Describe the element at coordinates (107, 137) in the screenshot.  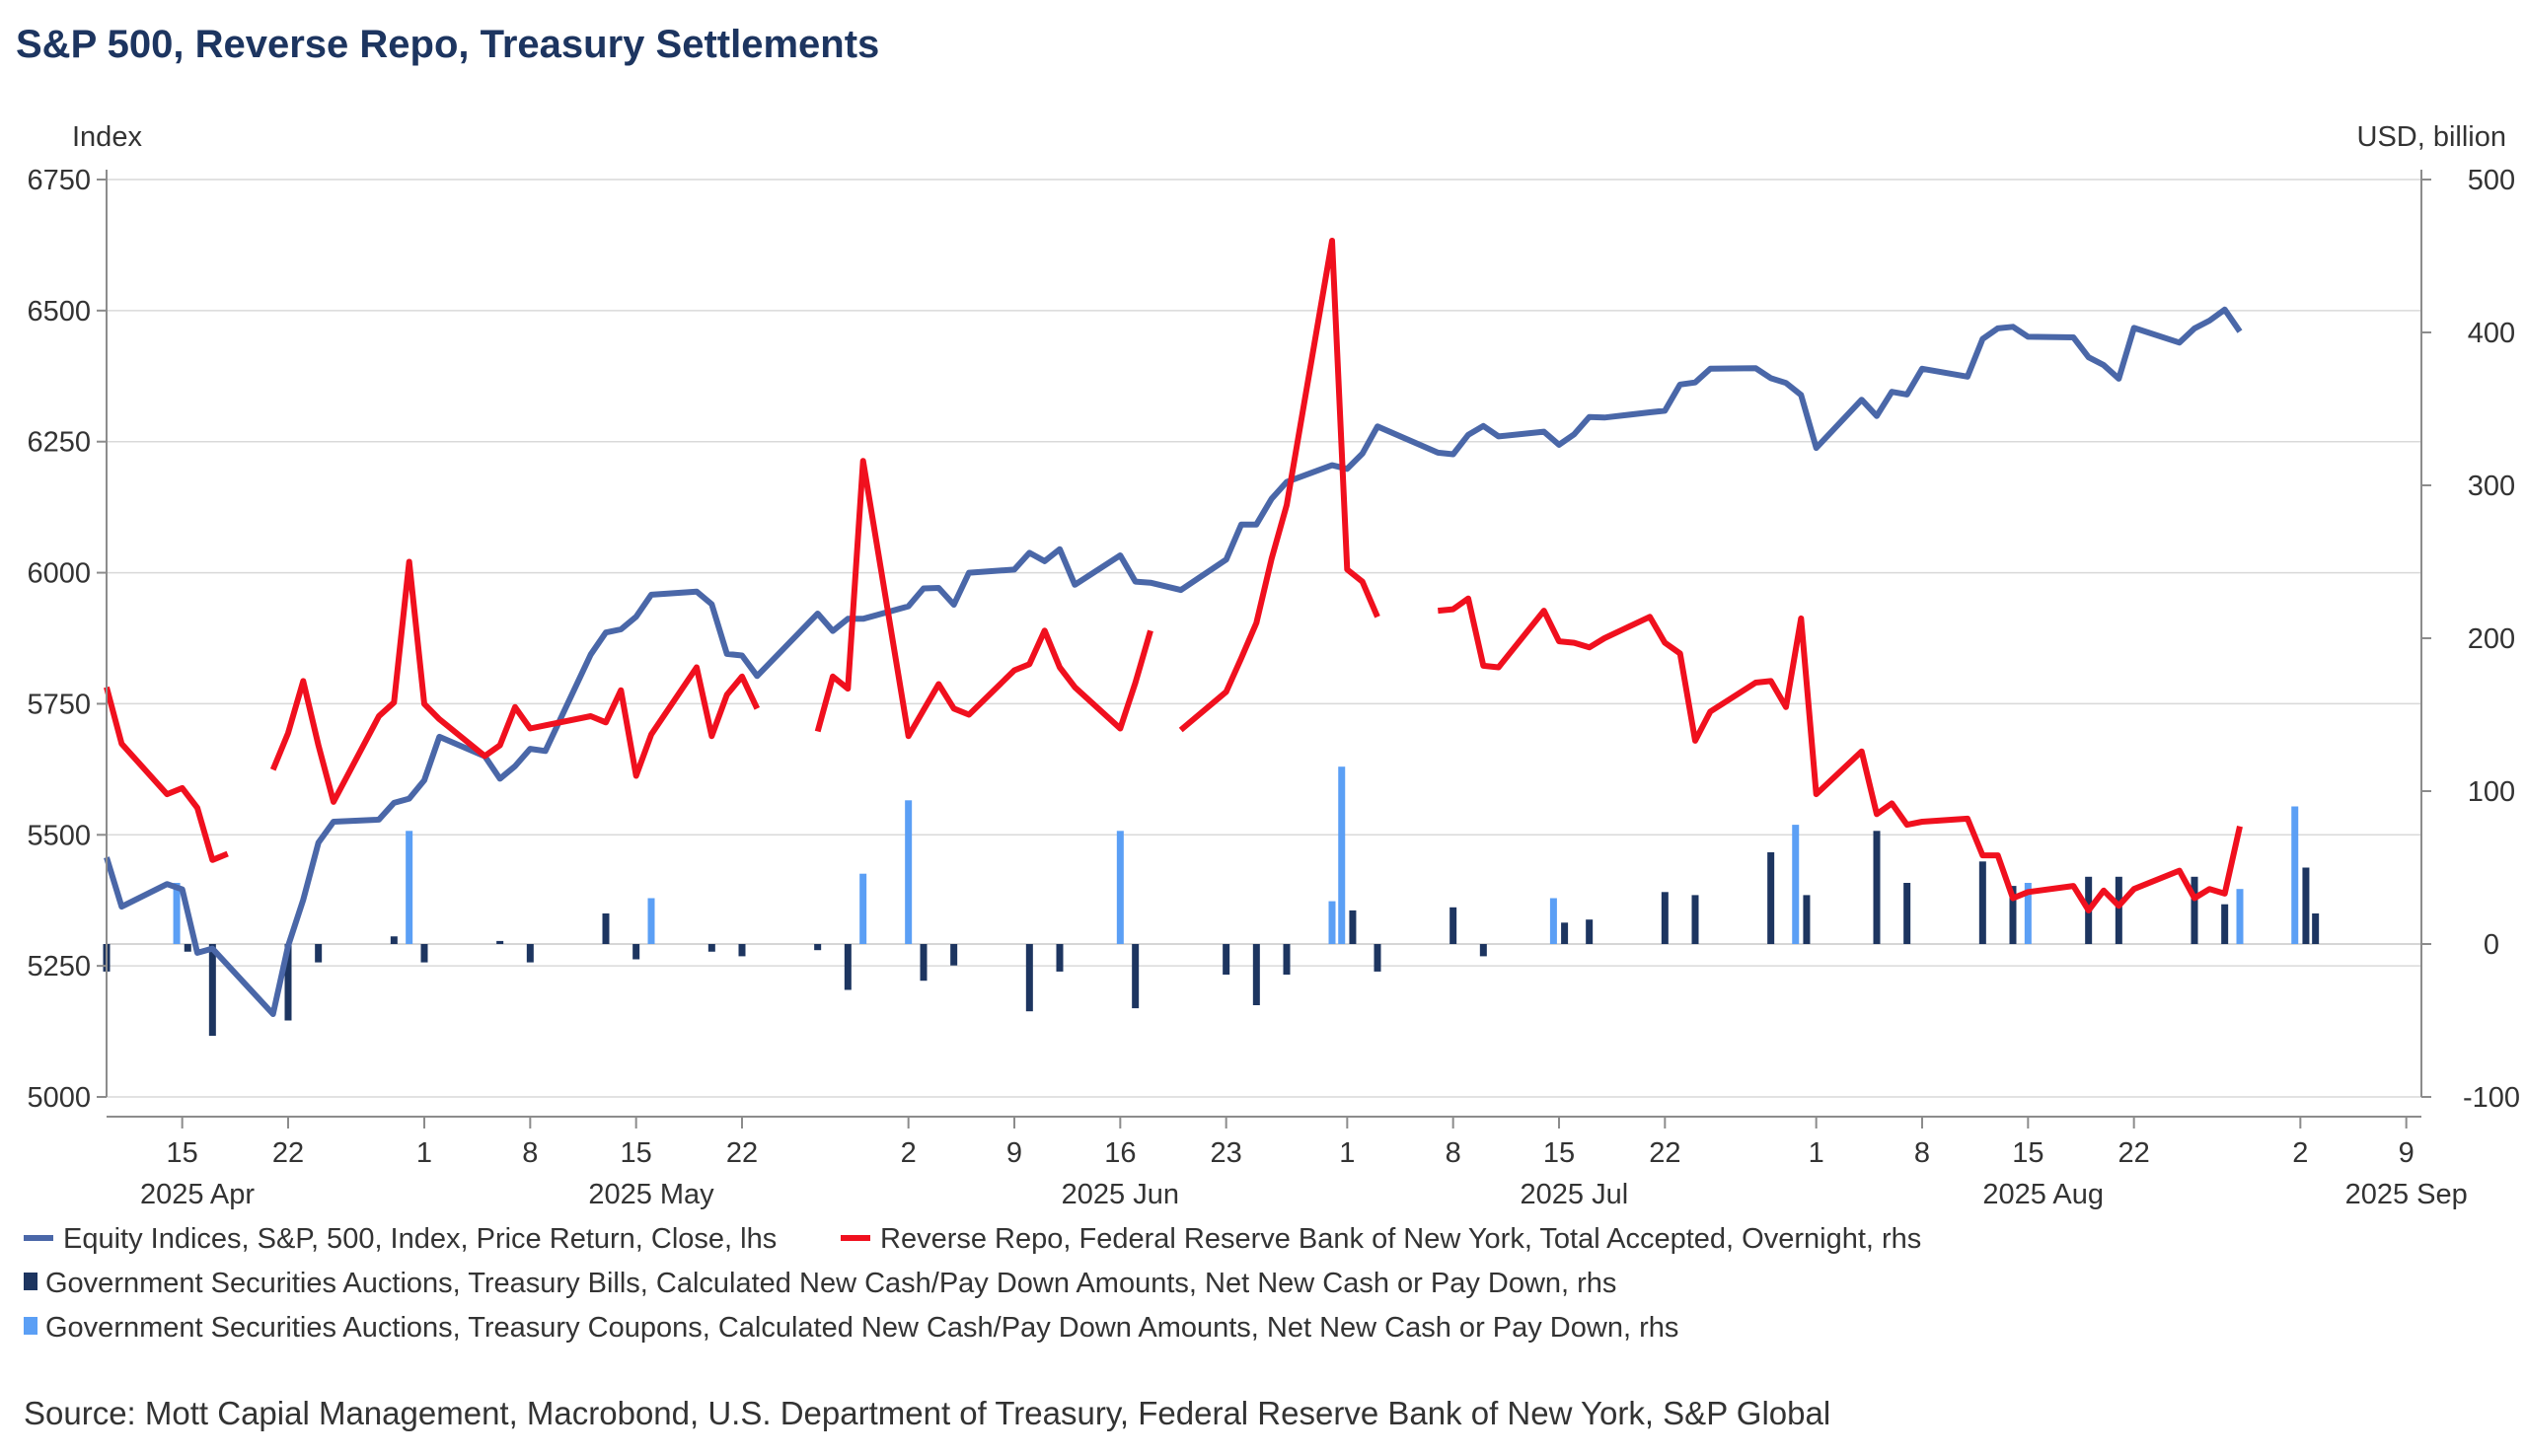
I see `left-axis-unit-label: Index` at that location.